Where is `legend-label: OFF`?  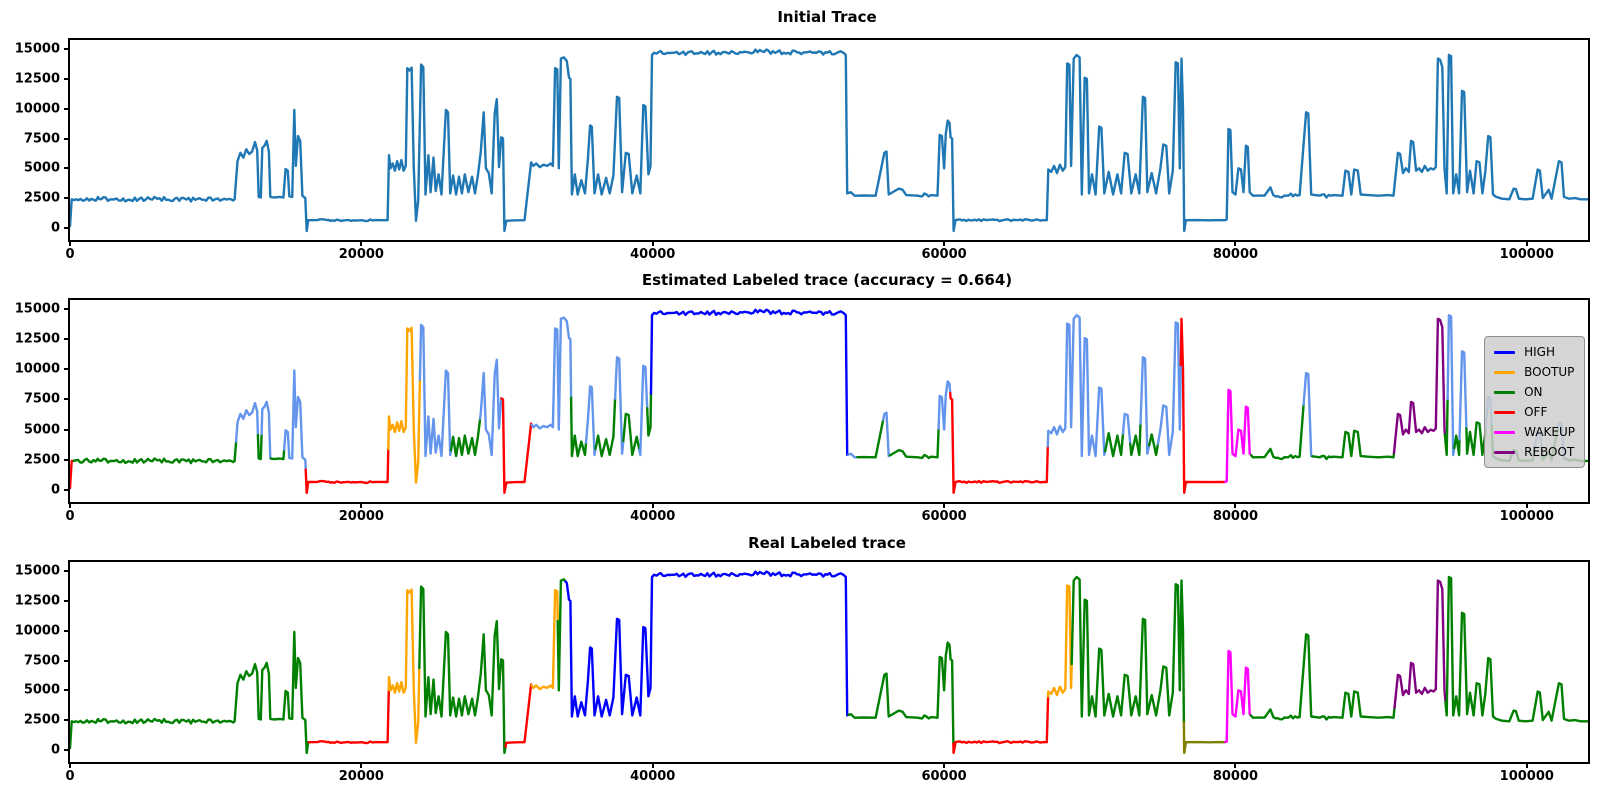 legend-label: OFF is located at coordinates (1536, 412).